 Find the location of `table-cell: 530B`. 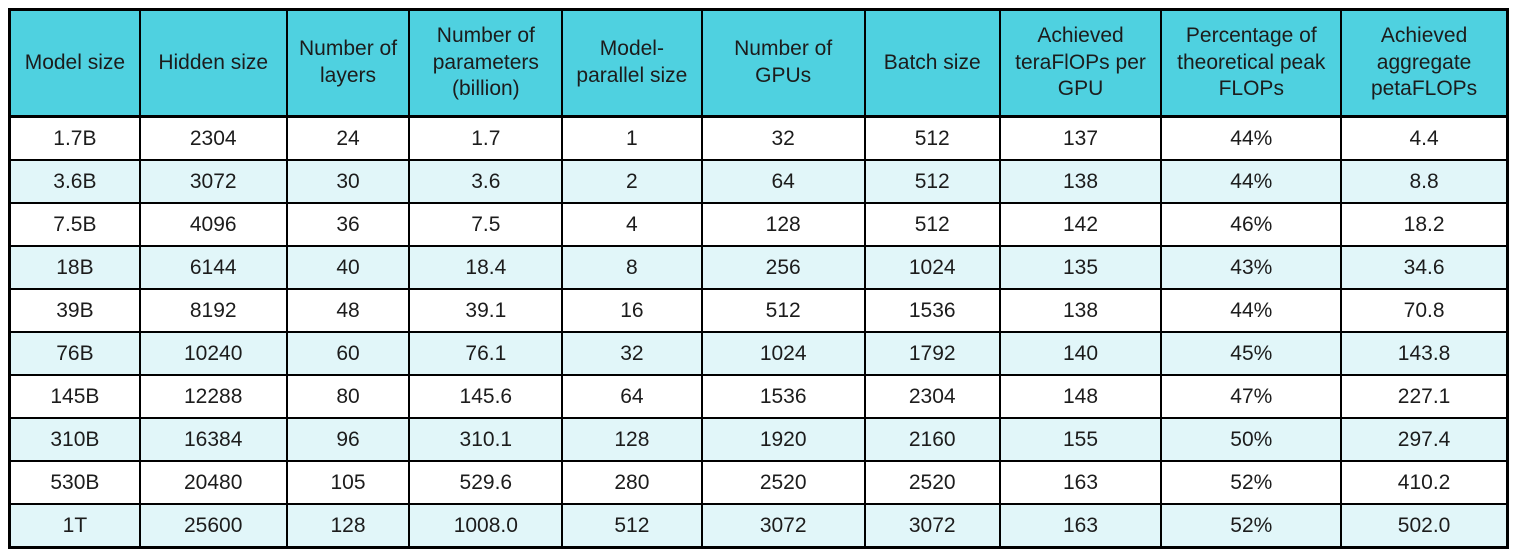

table-cell: 530B is located at coordinates (74, 482).